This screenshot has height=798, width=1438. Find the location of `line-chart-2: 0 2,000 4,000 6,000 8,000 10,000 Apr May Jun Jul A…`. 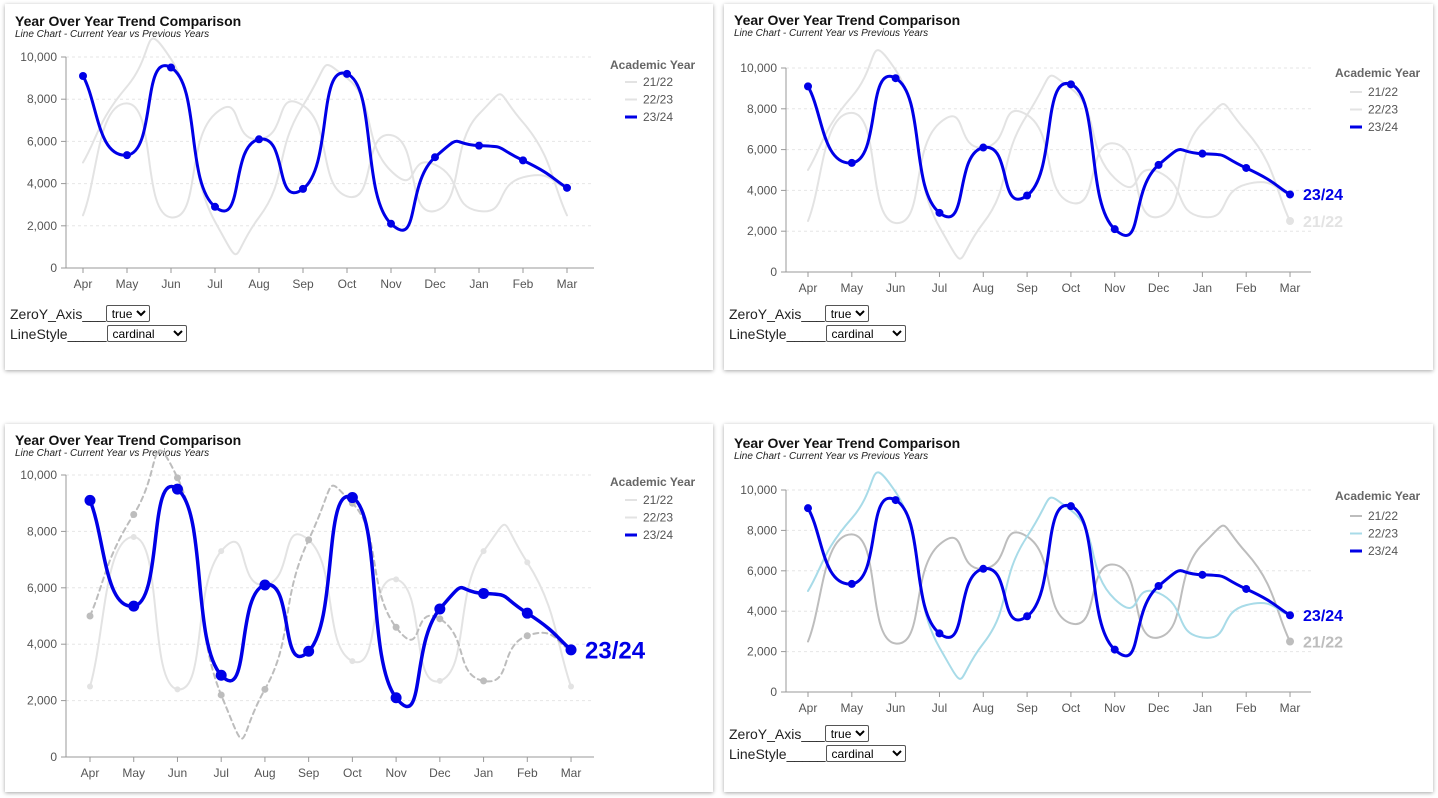

line-chart-2: 0 2,000 4,000 6,000 8,000 10,000 Apr May Jun Jul A… is located at coordinates (1080, 172).